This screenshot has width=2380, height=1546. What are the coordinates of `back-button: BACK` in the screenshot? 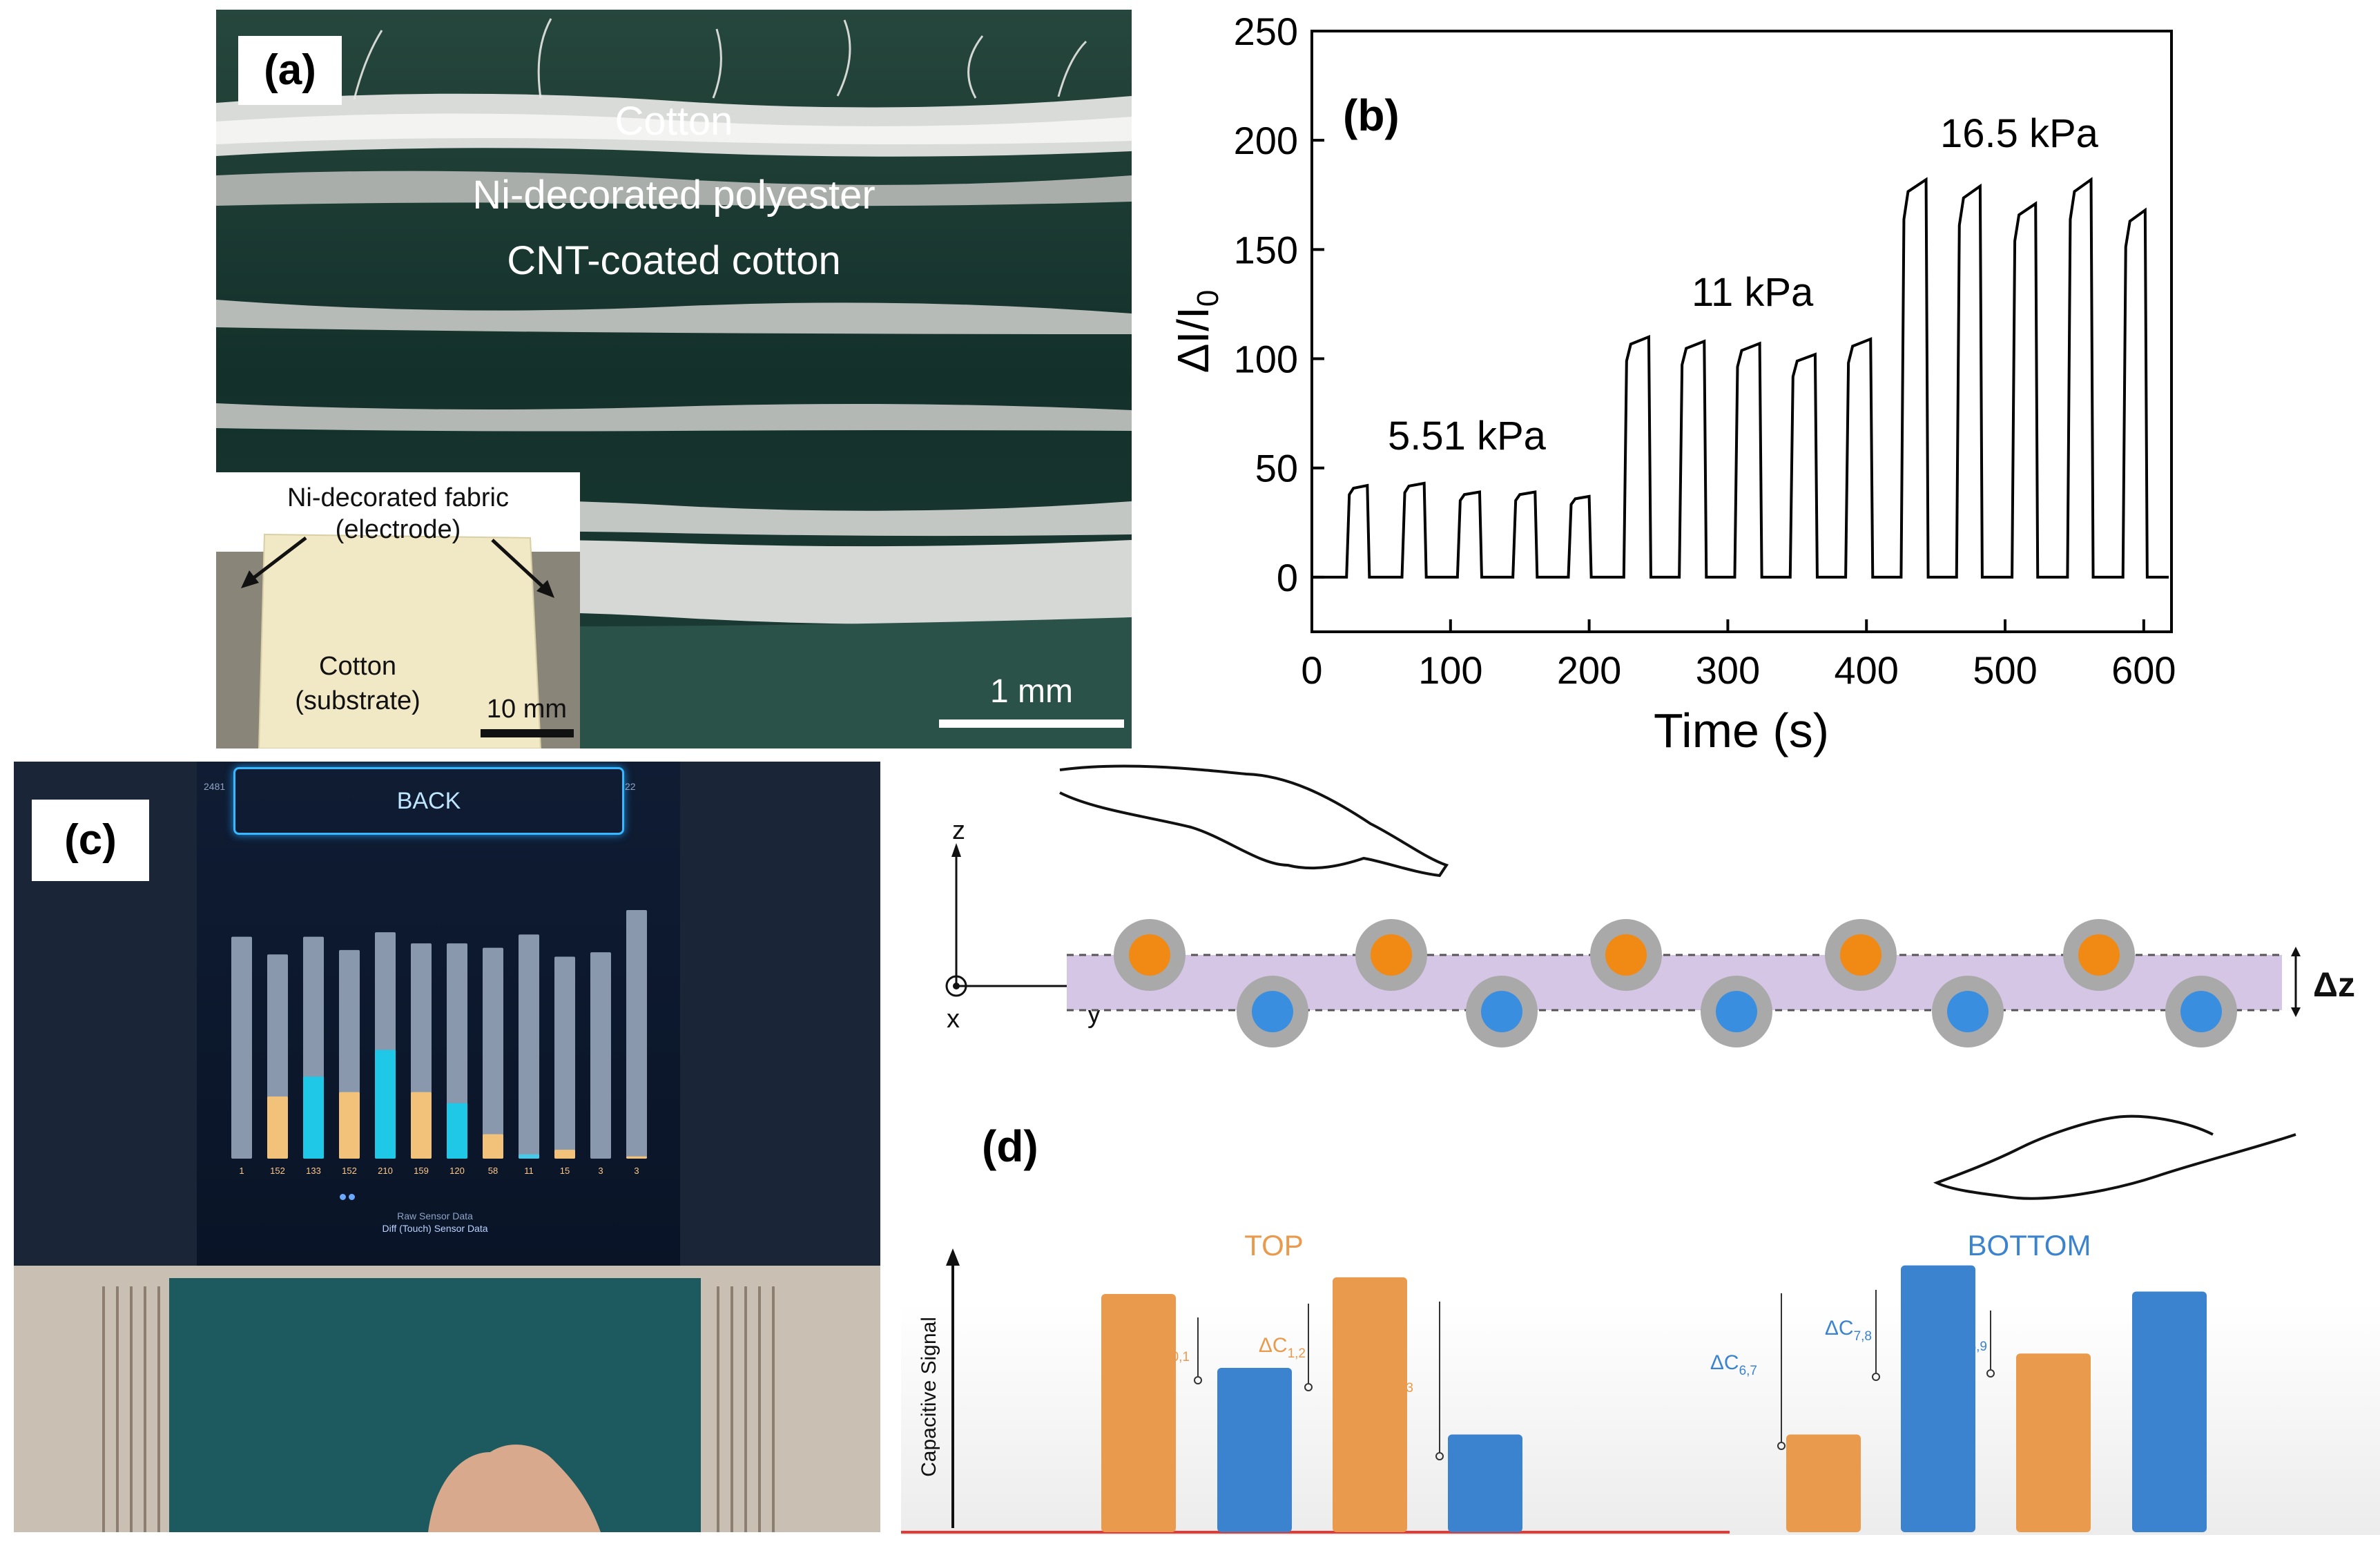 It's located at (428, 801).